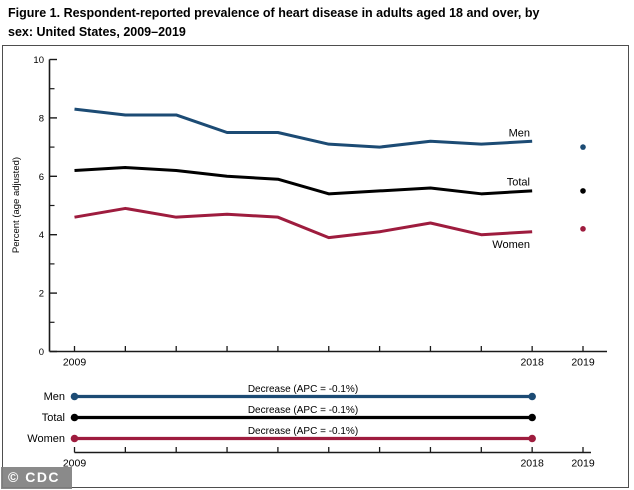 The height and width of the screenshot is (490, 634). Describe the element at coordinates (37, 478) in the screenshot. I see `cdc-watermark: © CDC` at that location.